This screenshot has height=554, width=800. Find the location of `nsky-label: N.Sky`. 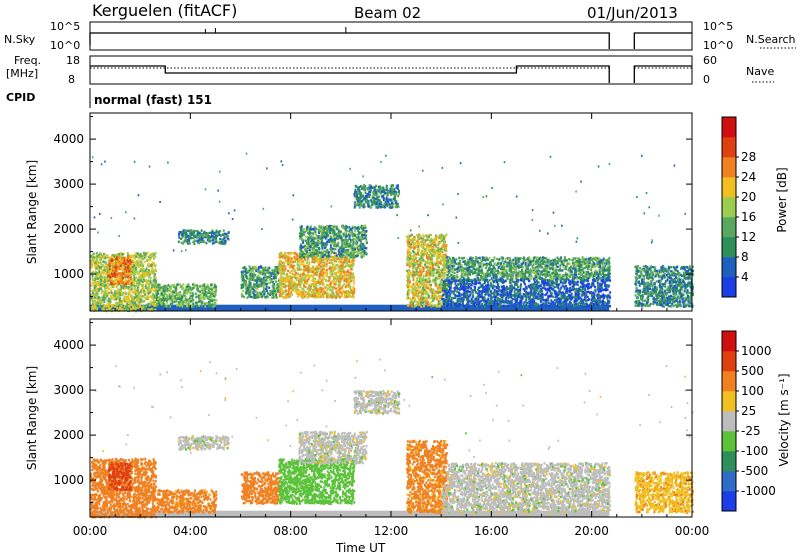

nsky-label: N.Sky is located at coordinates (20, 39).